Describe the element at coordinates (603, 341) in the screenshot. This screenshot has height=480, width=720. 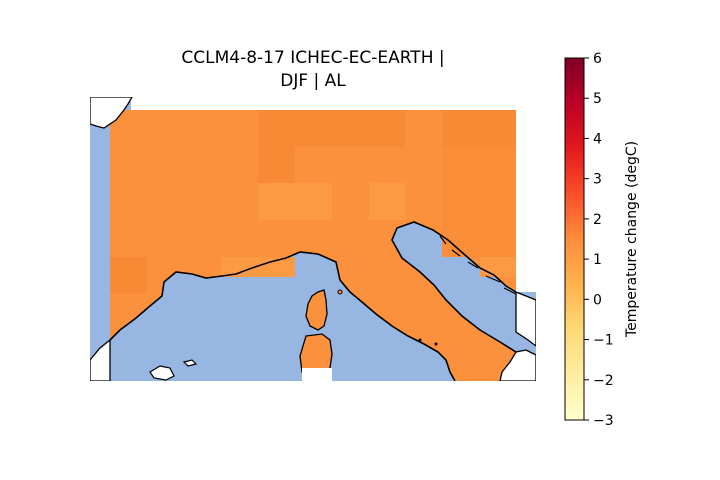
I see `colorbar-tick-label: −1` at that location.